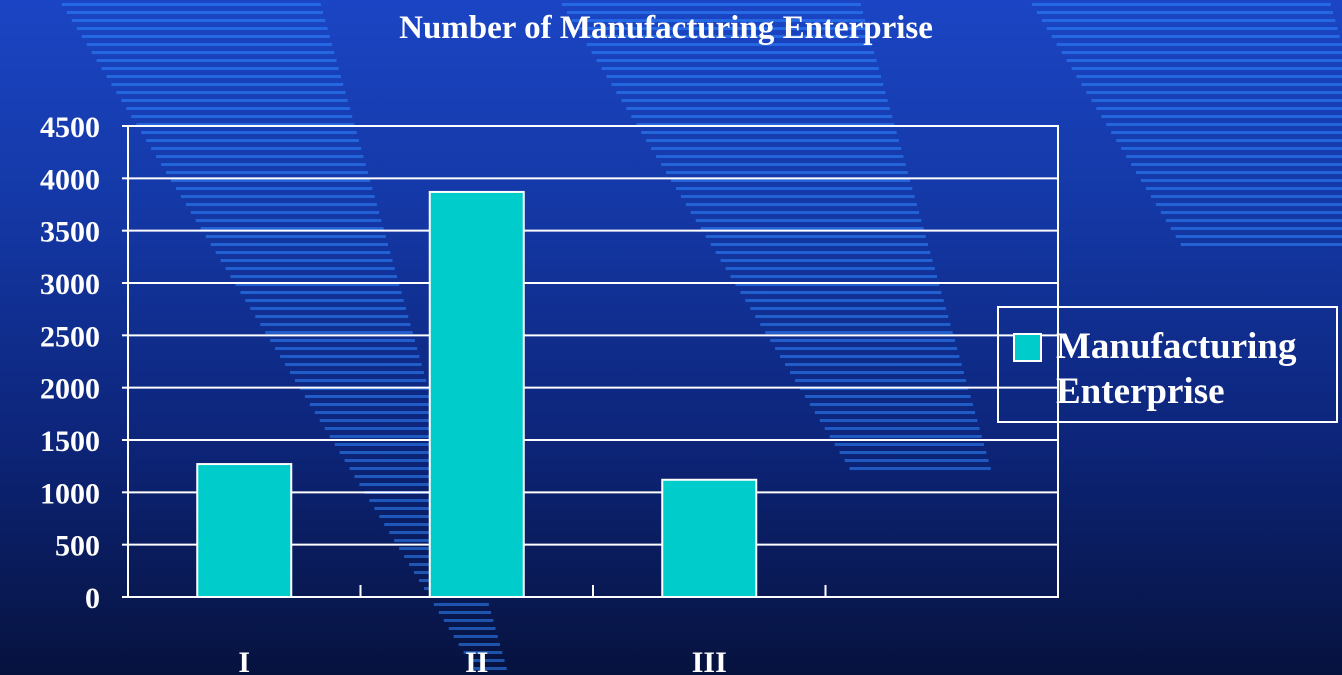  What do you see at coordinates (244, 660) in the screenshot?
I see `x-tick-label: I` at bounding box center [244, 660].